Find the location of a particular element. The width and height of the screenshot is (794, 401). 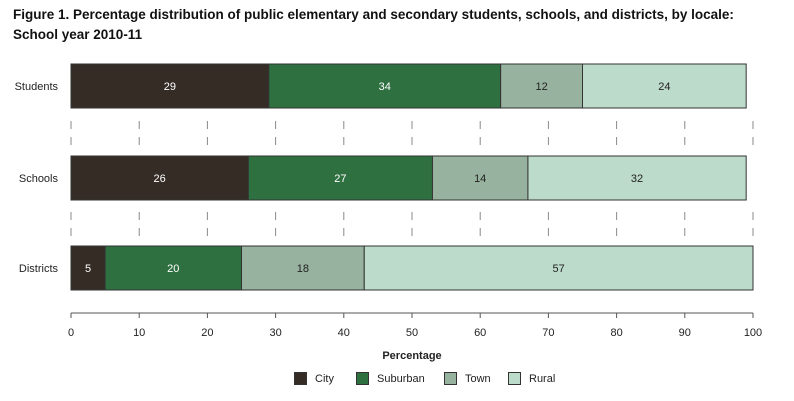

legend: City Suburban Town Rural is located at coordinates (397, 382).